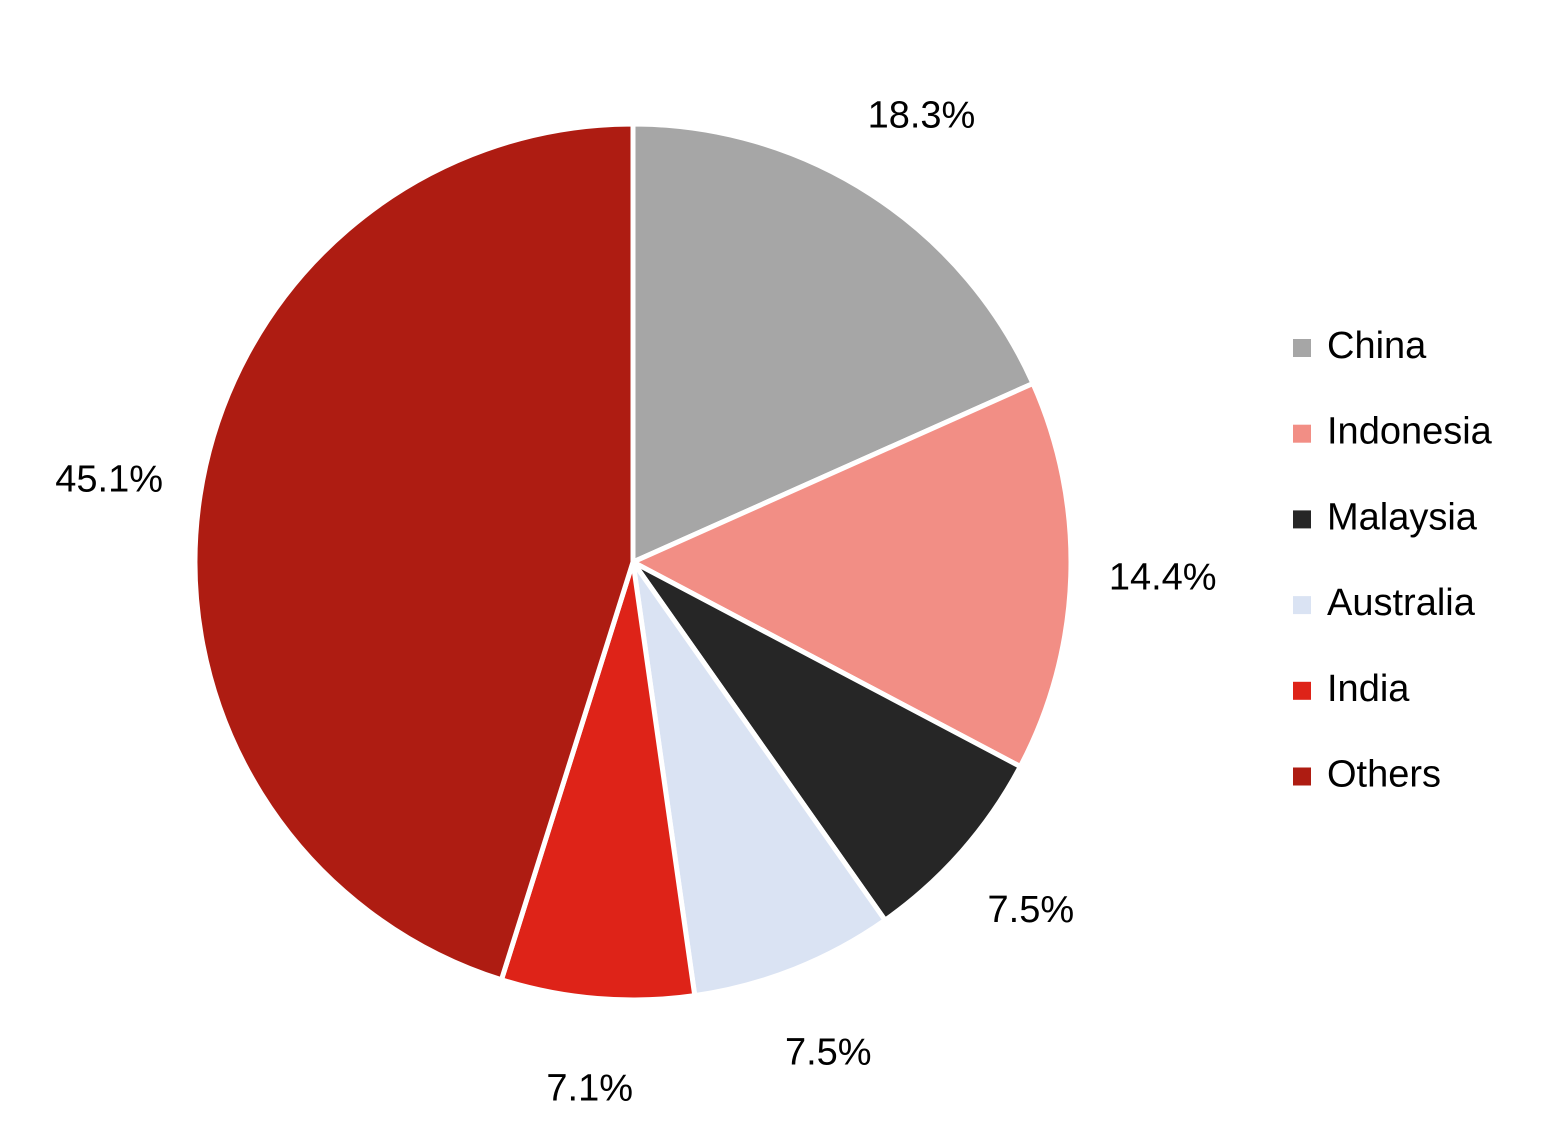  I want to click on legend-label: Malaysia, so click(1402, 517).